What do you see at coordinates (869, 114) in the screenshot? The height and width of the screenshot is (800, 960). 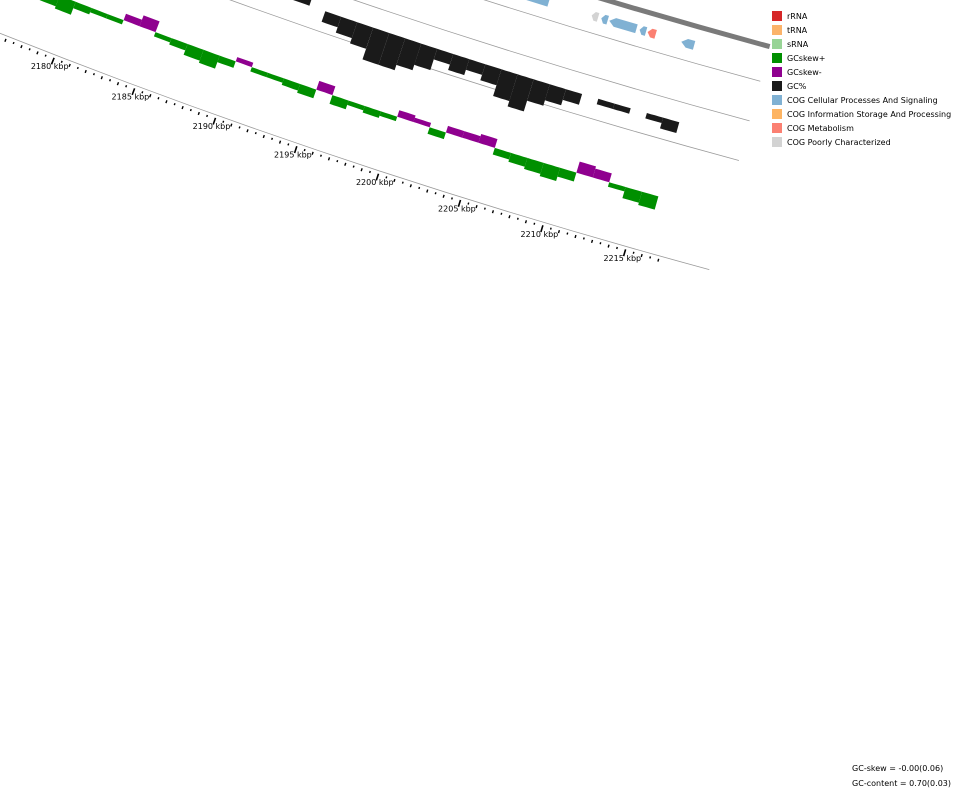 I see `legend-label: COG Information Storage And Processing` at bounding box center [869, 114].